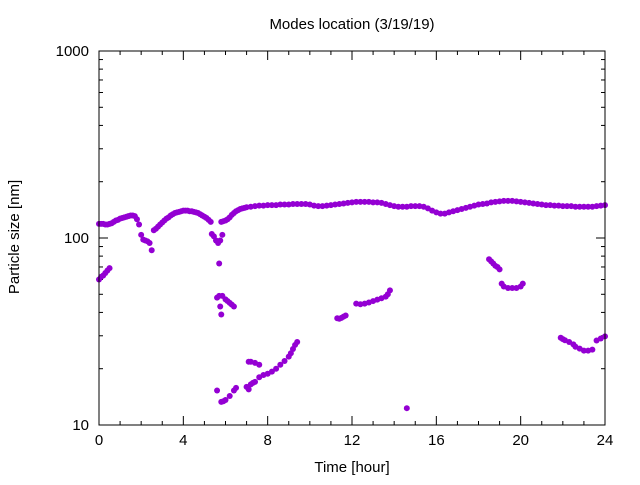 The image size is (640, 485). What do you see at coordinates (351, 467) in the screenshot?
I see `x-axis-label: Time [hour]` at bounding box center [351, 467].